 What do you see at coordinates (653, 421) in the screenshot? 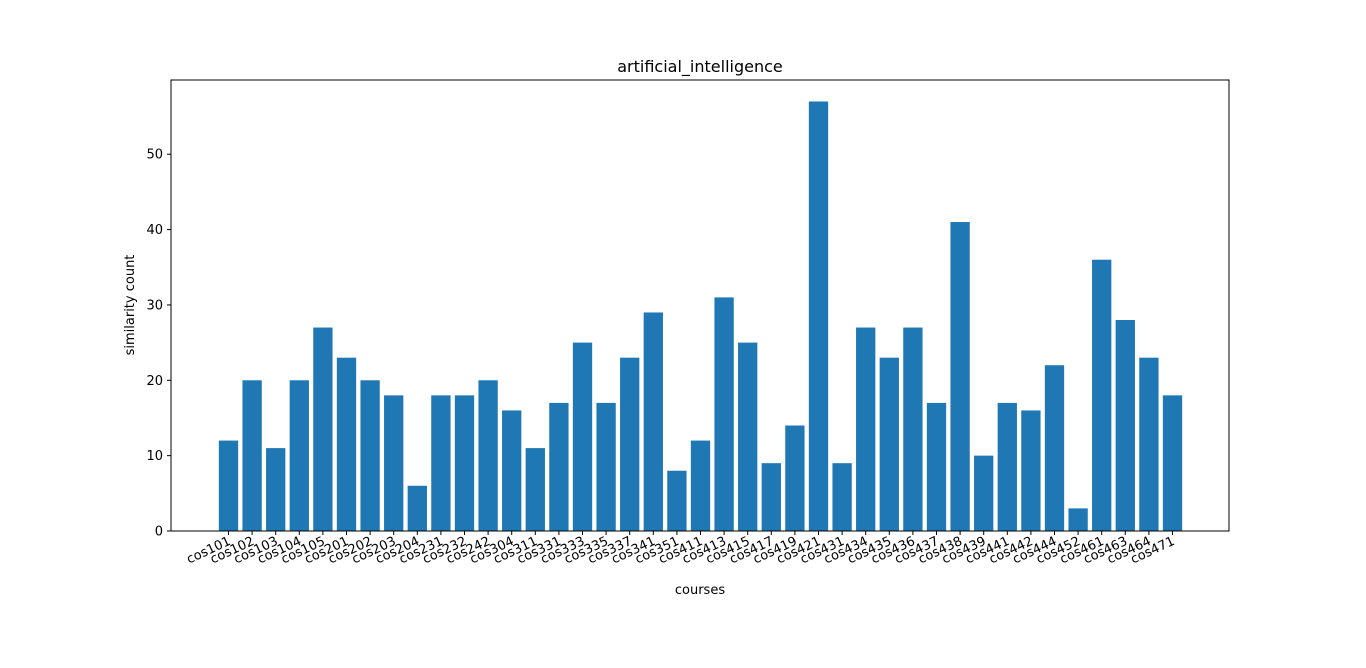
I see `bar-cos341` at bounding box center [653, 421].